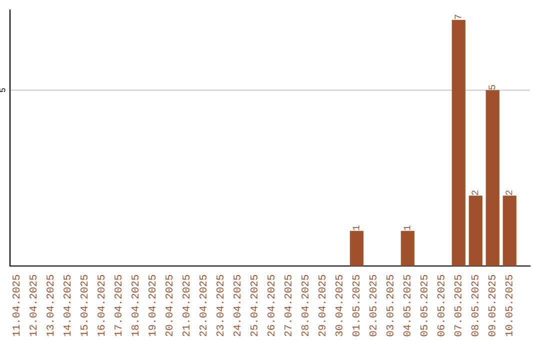 The image size is (540, 340). What do you see at coordinates (322, 305) in the screenshot?
I see `x-tick-label: 29.04.2025` at bounding box center [322, 305].